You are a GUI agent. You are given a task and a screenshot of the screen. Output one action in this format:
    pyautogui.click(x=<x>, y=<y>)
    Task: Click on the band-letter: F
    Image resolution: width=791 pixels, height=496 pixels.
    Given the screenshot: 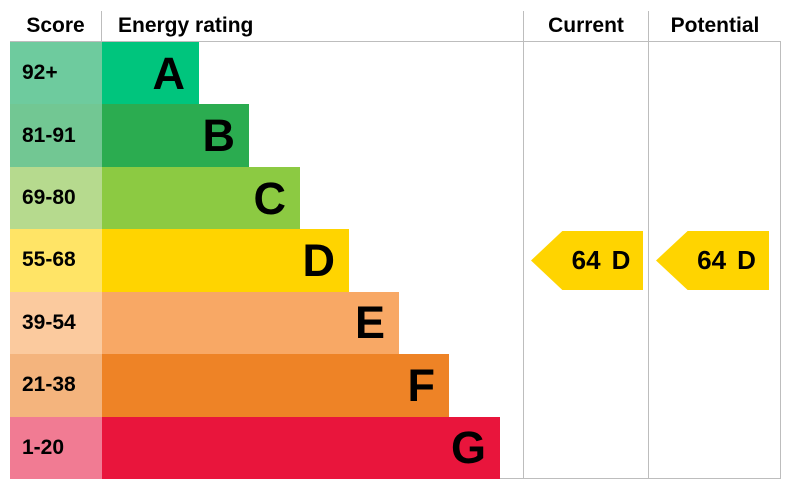 What is the action you would take?
    pyautogui.click(x=421, y=385)
    